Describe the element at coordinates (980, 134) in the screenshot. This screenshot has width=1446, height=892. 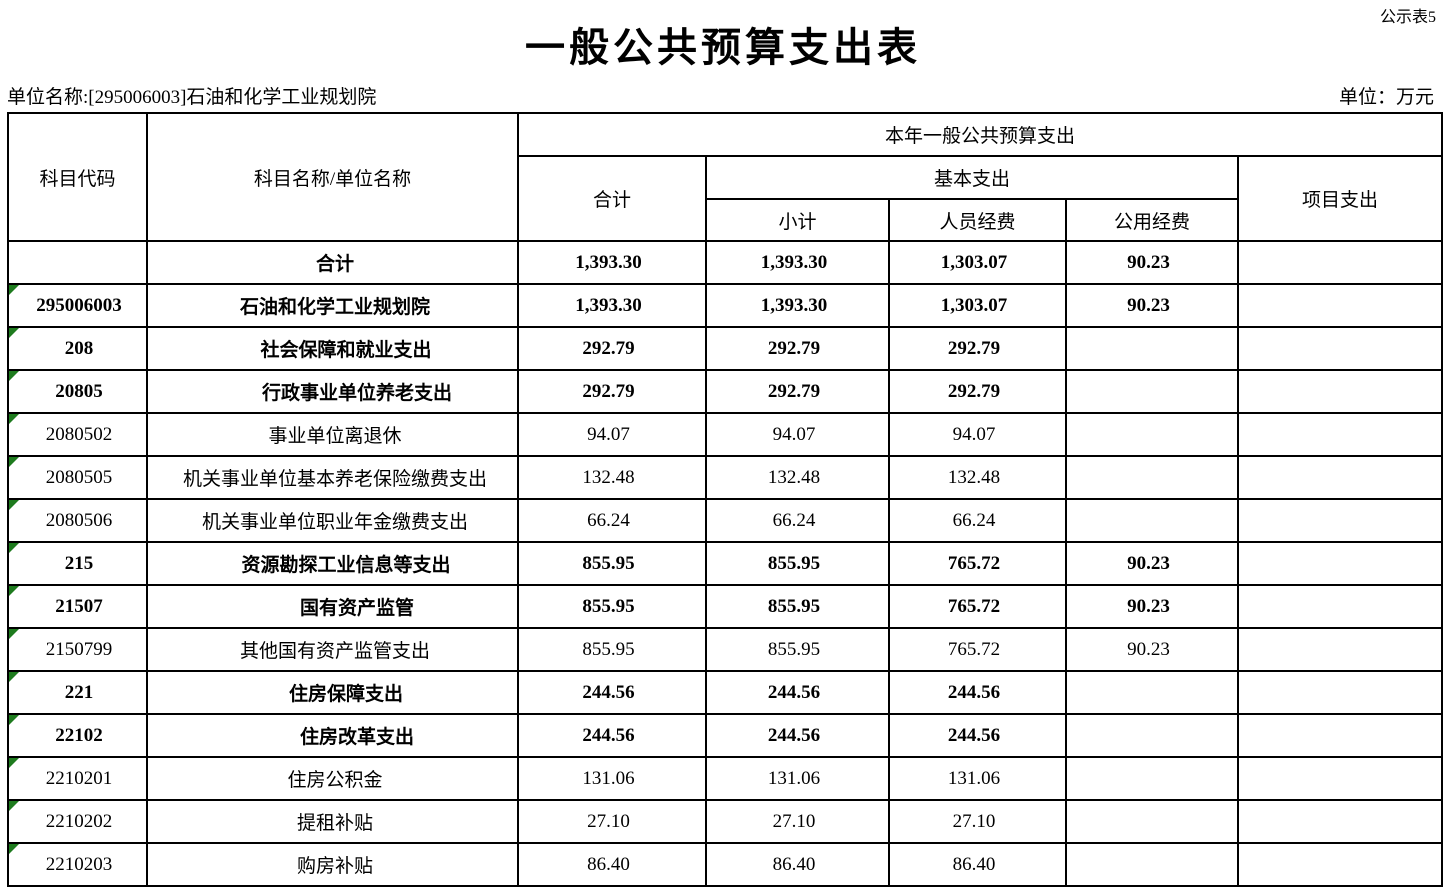
I see `header-current-year: 本年一般公共预算支出` at that location.